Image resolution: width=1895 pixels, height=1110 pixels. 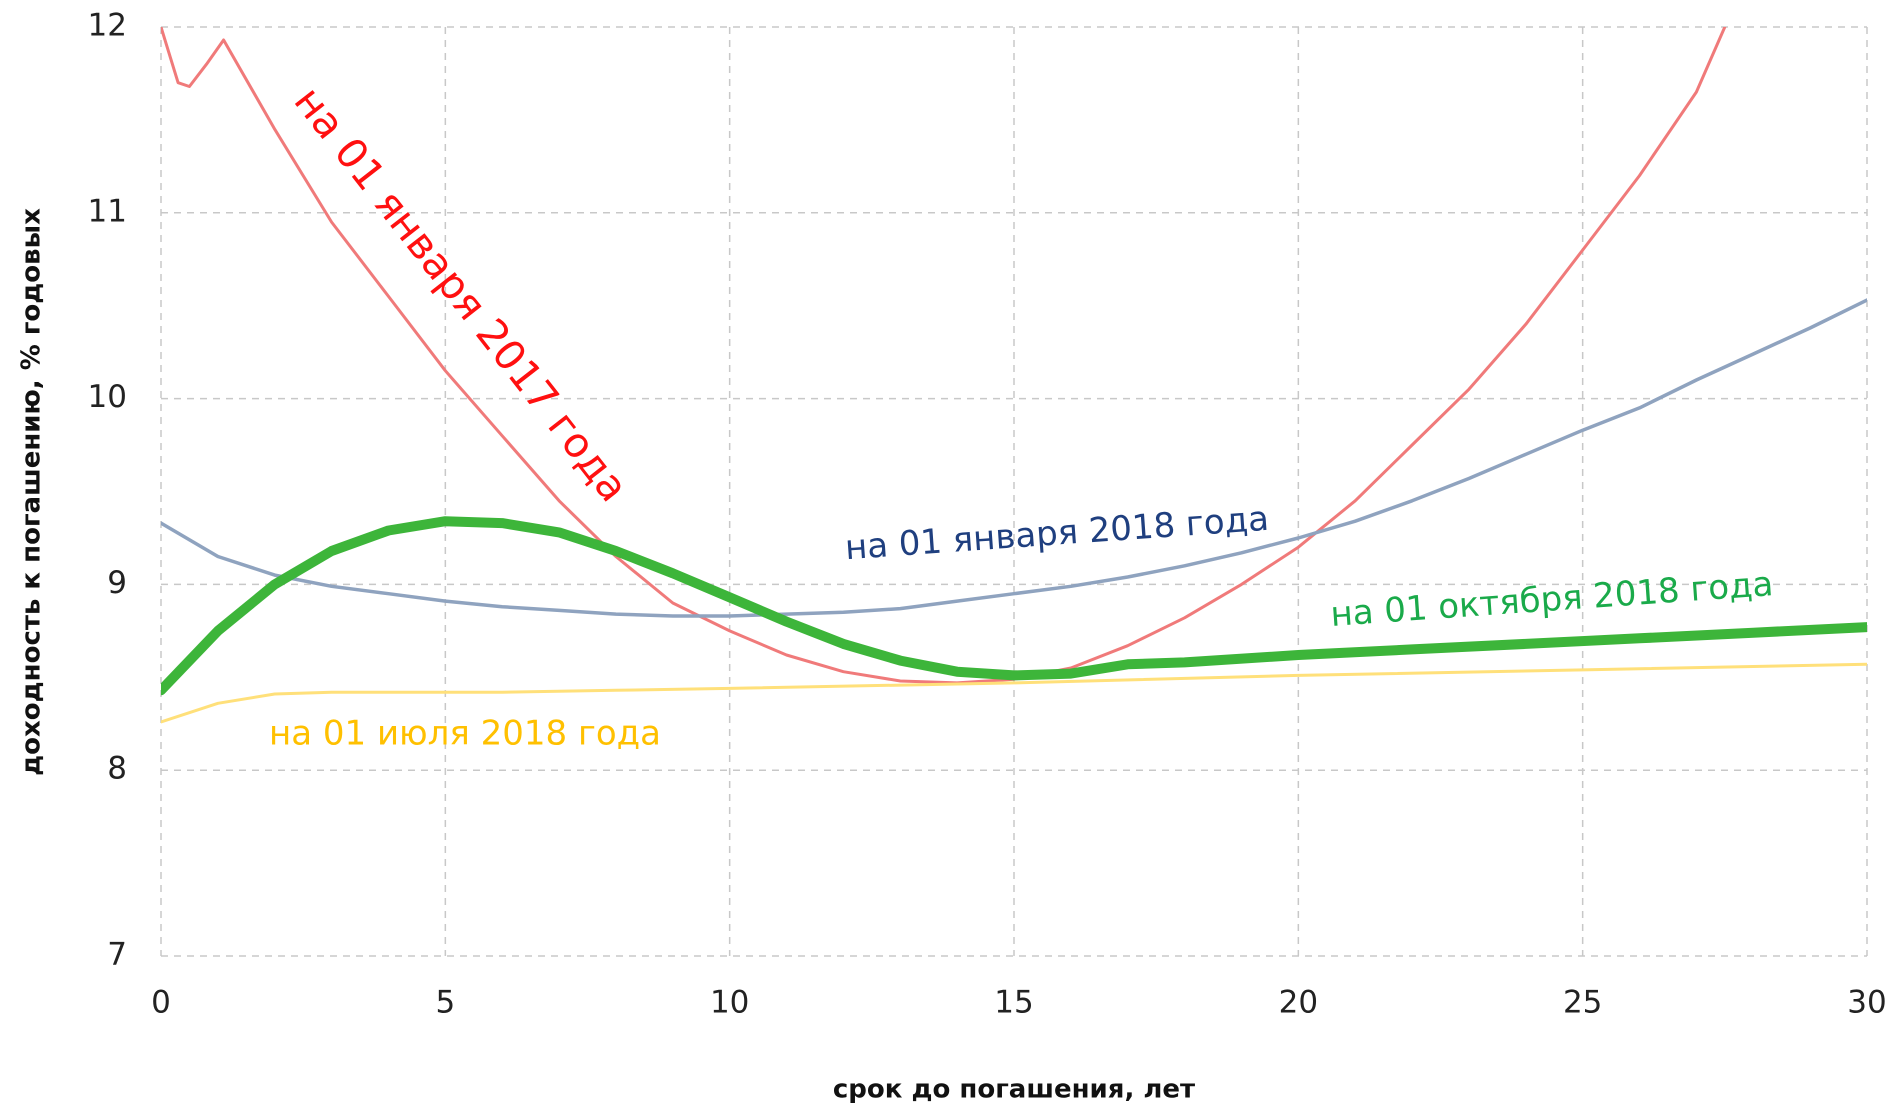 I want to click on x-tick-label: 5, so click(x=445, y=1003).